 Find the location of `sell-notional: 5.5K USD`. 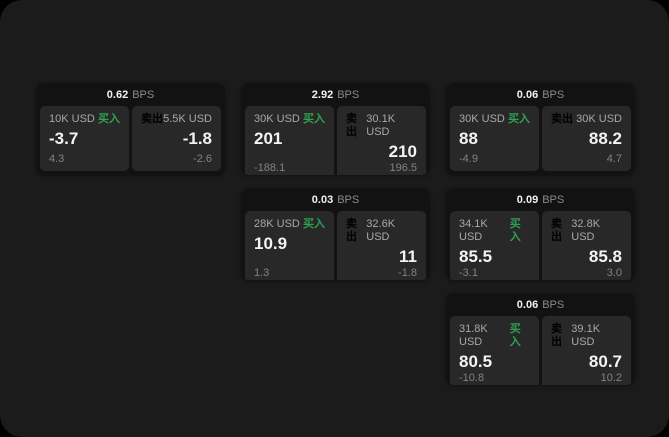

sell-notional: 5.5K USD is located at coordinates (187, 119).